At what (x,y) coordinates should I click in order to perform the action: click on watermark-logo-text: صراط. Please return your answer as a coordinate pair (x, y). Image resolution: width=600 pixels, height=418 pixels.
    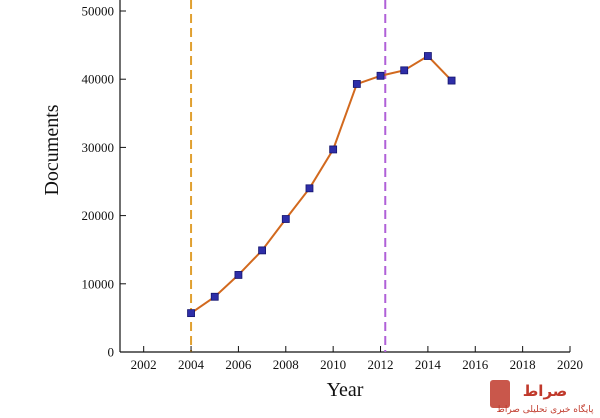
    Looking at the image, I should click on (545, 391).